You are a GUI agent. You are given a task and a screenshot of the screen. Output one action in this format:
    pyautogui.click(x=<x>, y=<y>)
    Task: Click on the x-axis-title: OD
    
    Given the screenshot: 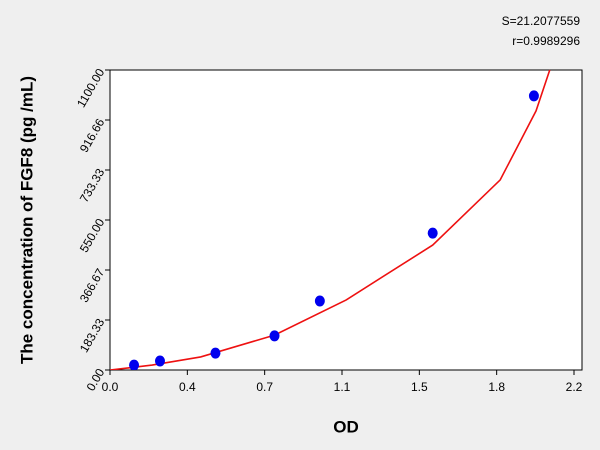 What is the action you would take?
    pyautogui.click(x=346, y=426)
    